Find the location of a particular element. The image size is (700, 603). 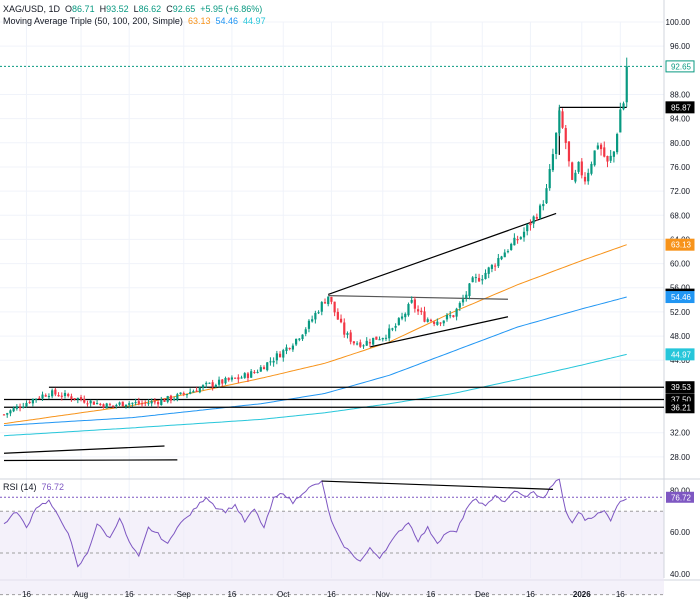

rsi-tick-label: 60.00 is located at coordinates (680, 532).